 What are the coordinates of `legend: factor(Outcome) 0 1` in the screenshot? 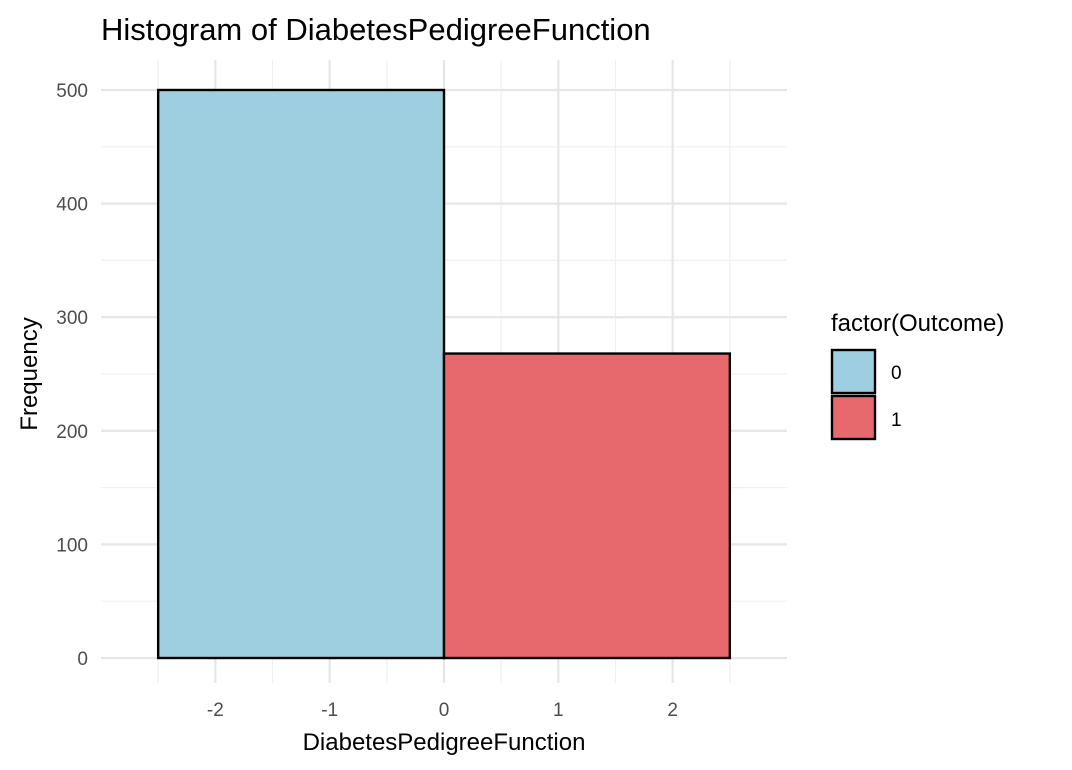 It's located at (917, 375).